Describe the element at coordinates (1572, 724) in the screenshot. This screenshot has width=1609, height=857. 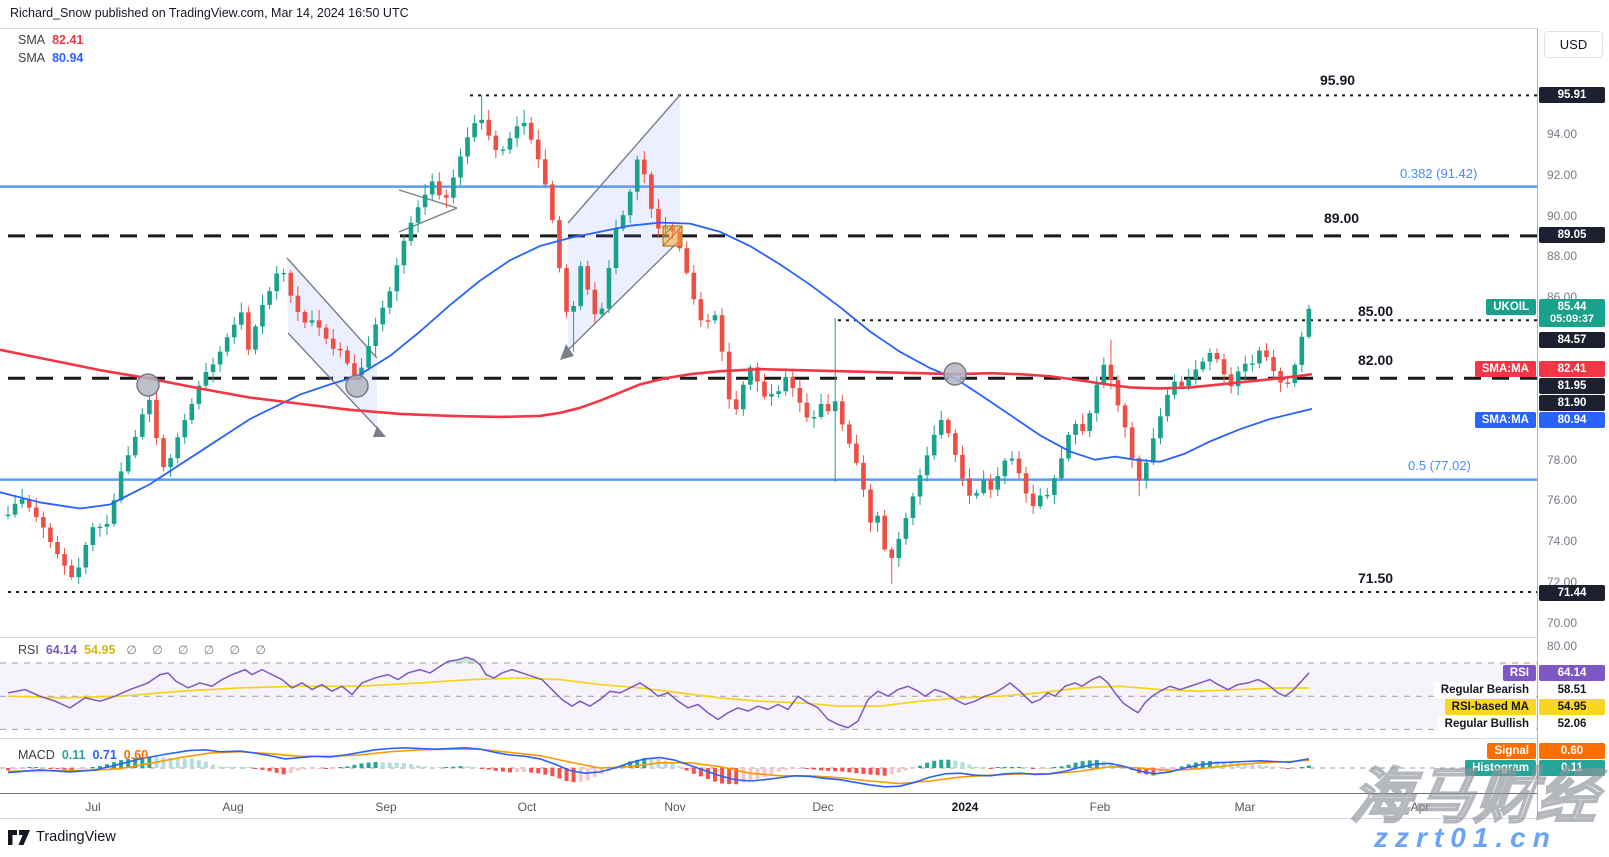
I see `price-axis-badge: 52.06` at that location.